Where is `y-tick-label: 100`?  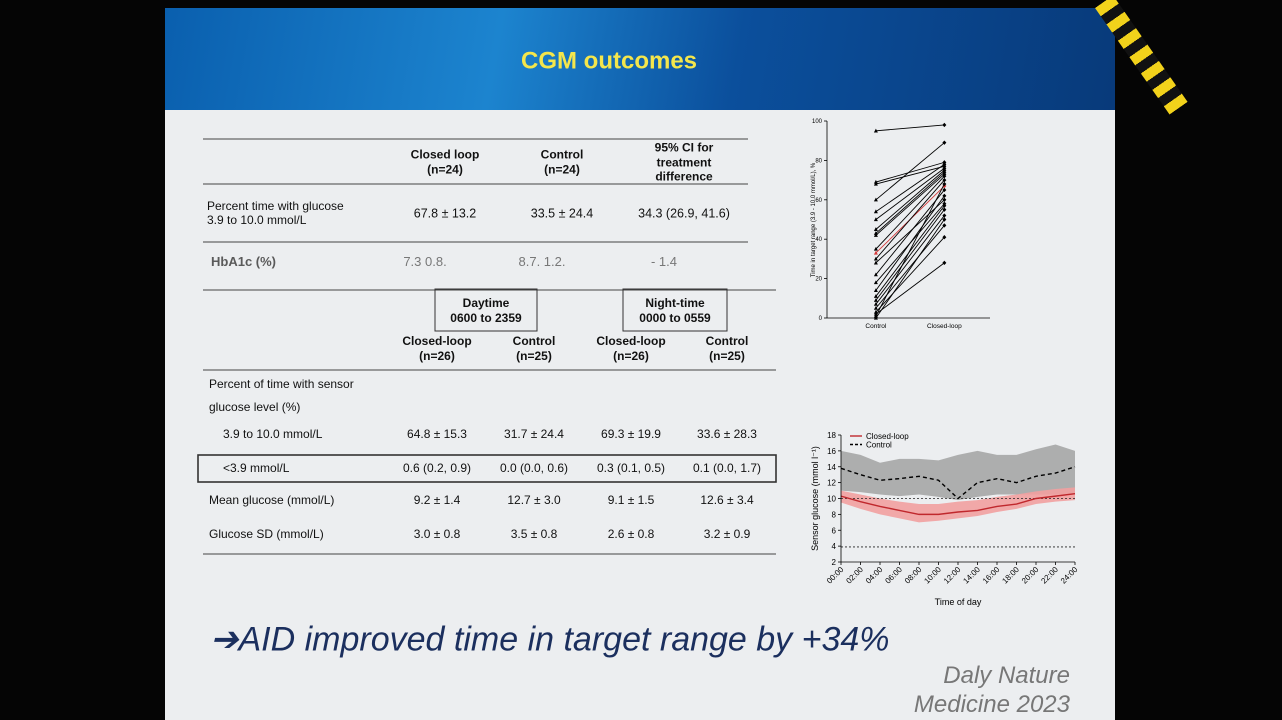 y-tick-label: 100 is located at coordinates (817, 122).